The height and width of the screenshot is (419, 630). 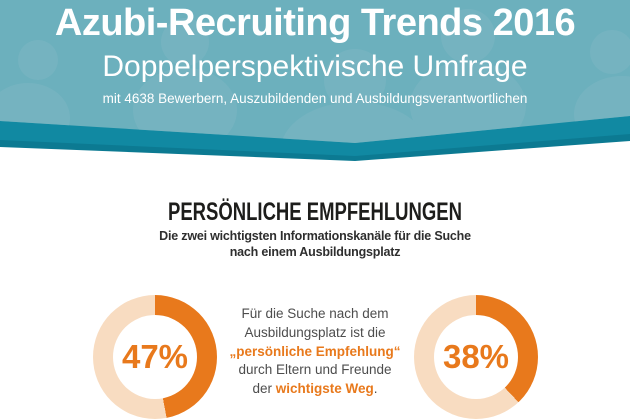 What do you see at coordinates (315, 251) in the screenshot?
I see `section-subtitle-line2: nach einem Ausbildungsplatz` at bounding box center [315, 251].